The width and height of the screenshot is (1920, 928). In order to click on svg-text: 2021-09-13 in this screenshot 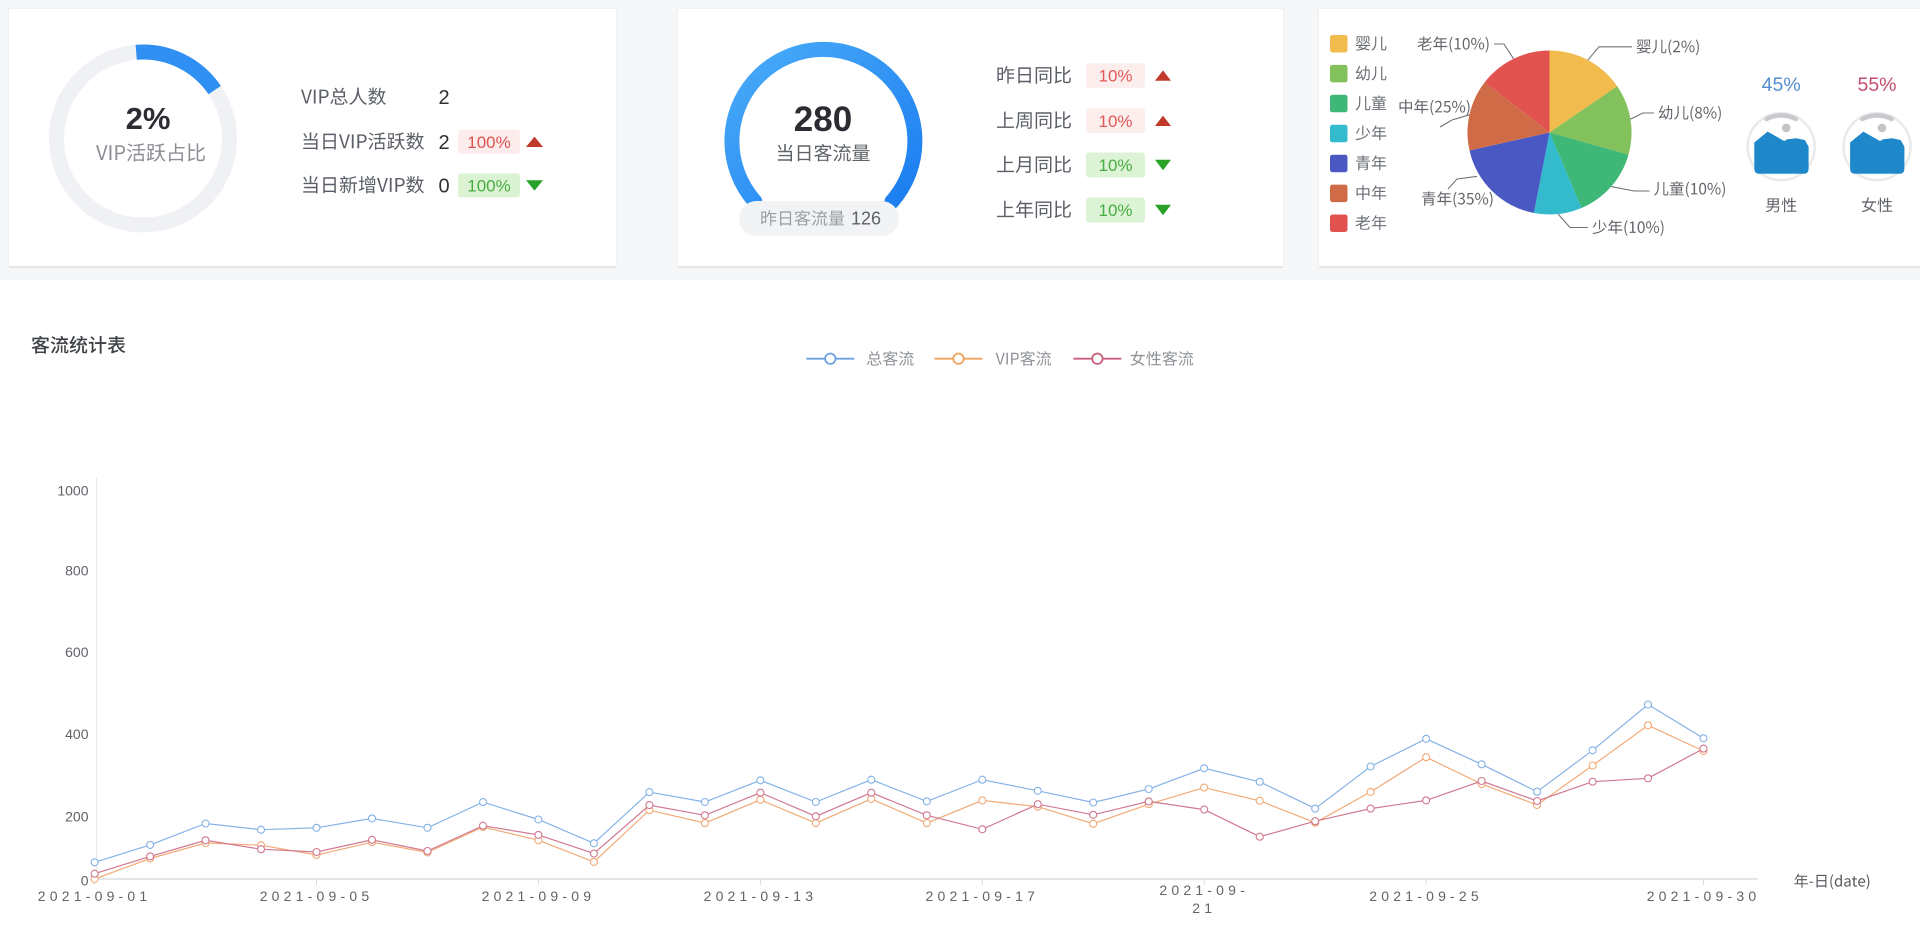, I will do `click(761, 896)`.